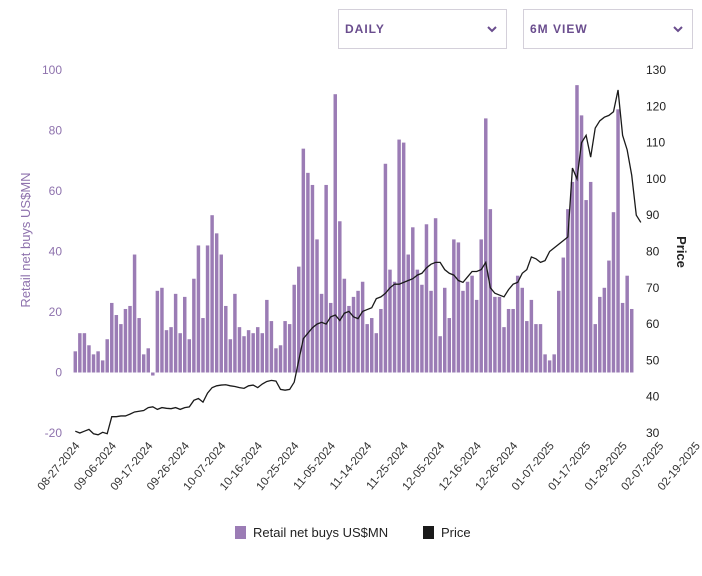  What do you see at coordinates (608, 29) in the screenshot?
I see `view-select: 6M VIEW` at bounding box center [608, 29].